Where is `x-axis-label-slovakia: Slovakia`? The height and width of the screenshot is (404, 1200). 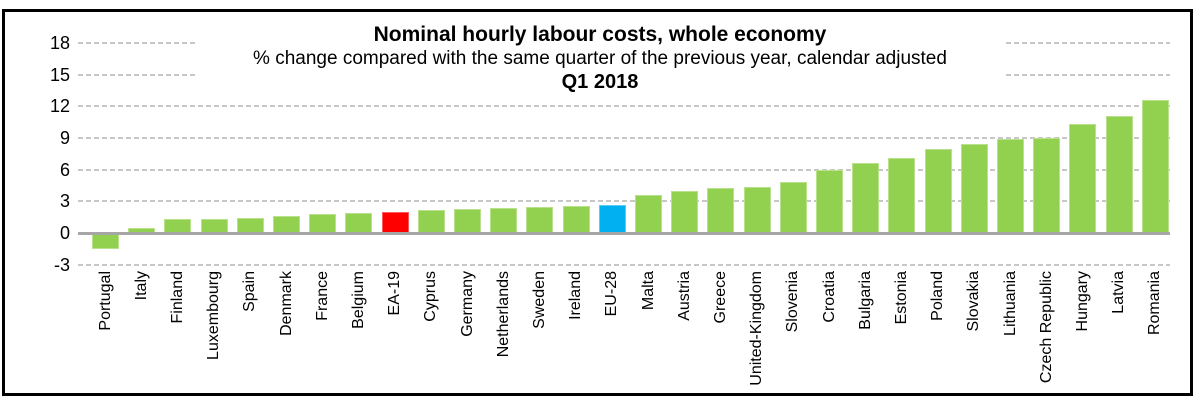 x-axis-label-slovakia: Slovakia is located at coordinates (974, 301).